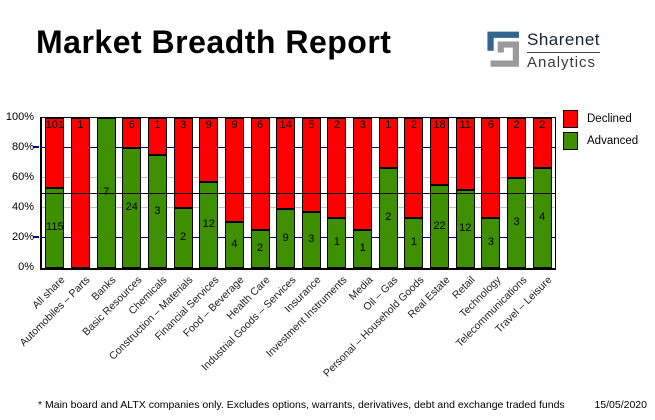  Describe the element at coordinates (570, 141) in the screenshot. I see `advanced-swatch` at that location.